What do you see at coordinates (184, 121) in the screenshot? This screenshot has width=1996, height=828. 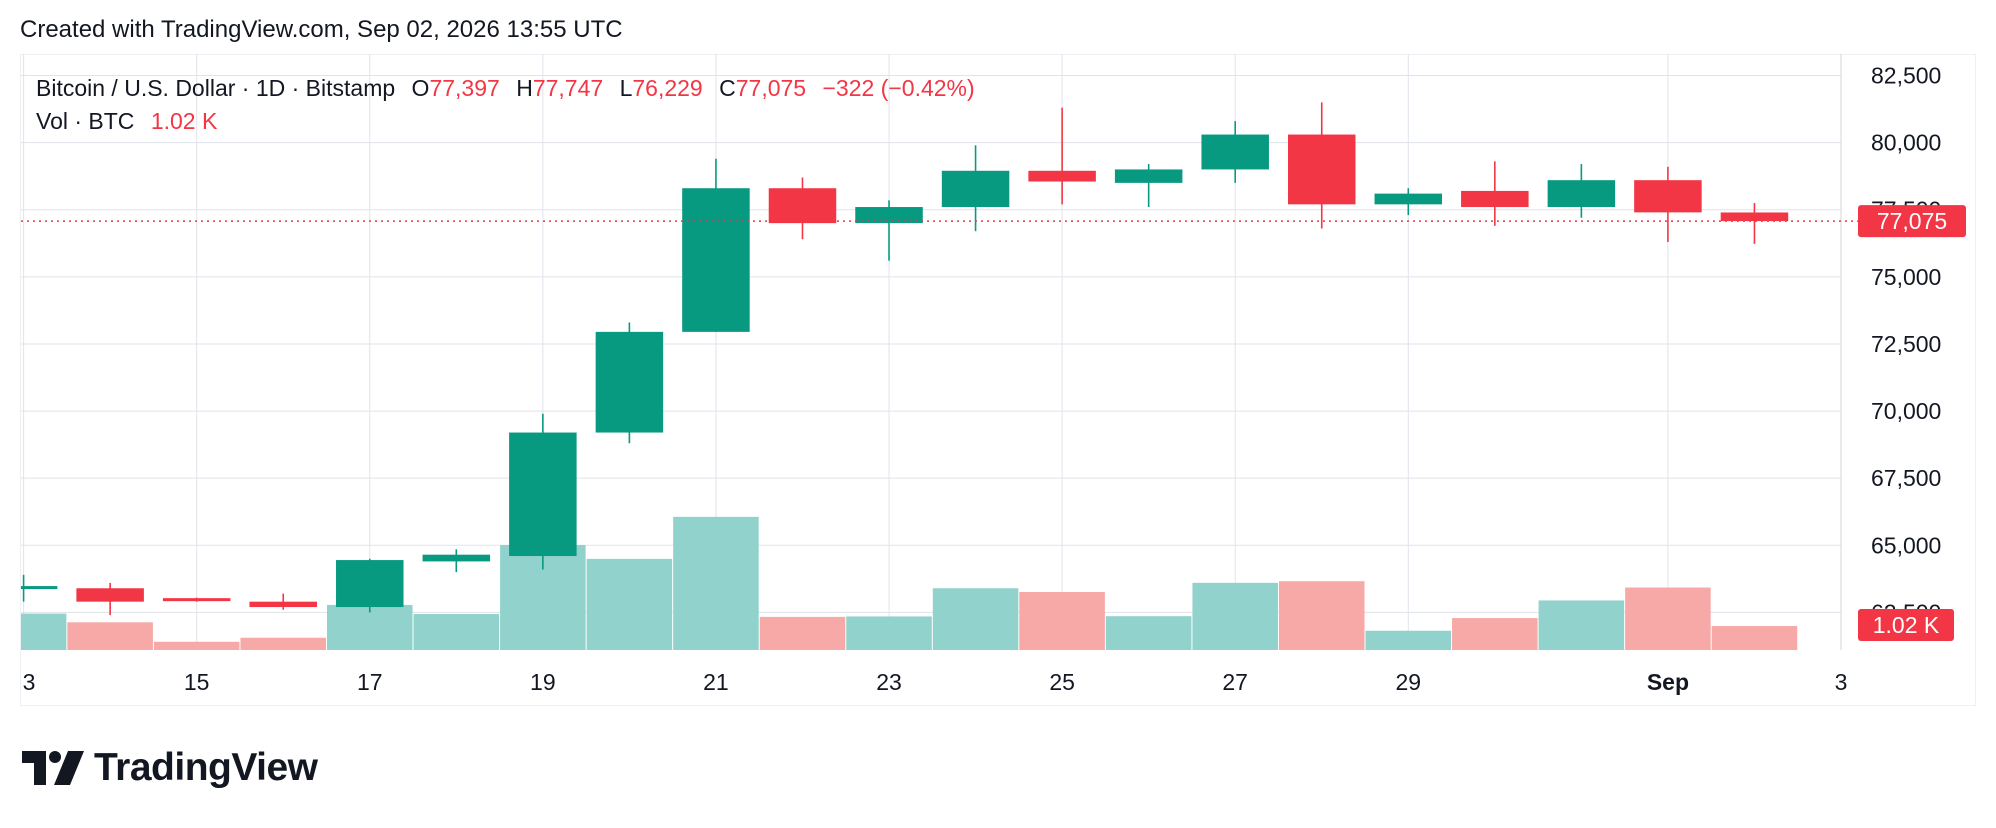 I see `volume-value: 1.02 K` at bounding box center [184, 121].